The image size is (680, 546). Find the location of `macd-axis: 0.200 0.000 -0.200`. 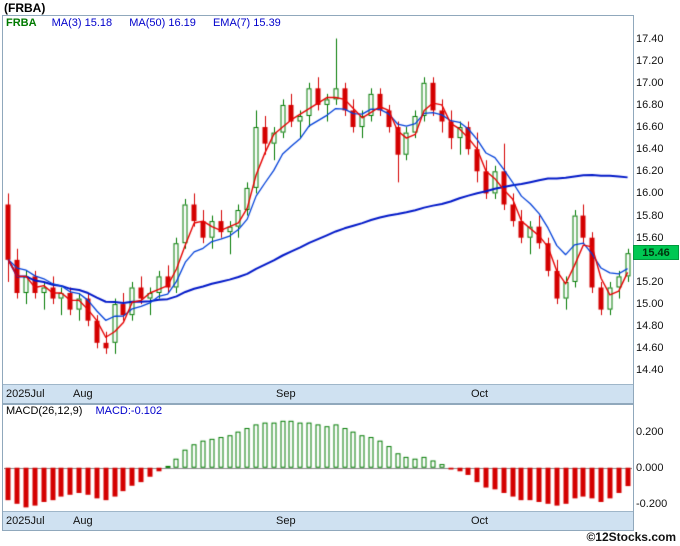

macd-axis: 0.200 0.000 -0.200 is located at coordinates (658, 467).